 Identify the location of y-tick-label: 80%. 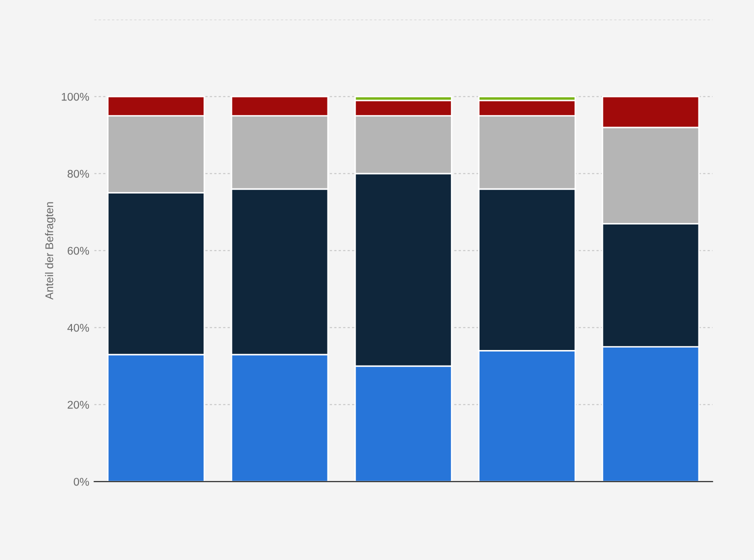
(78, 174).